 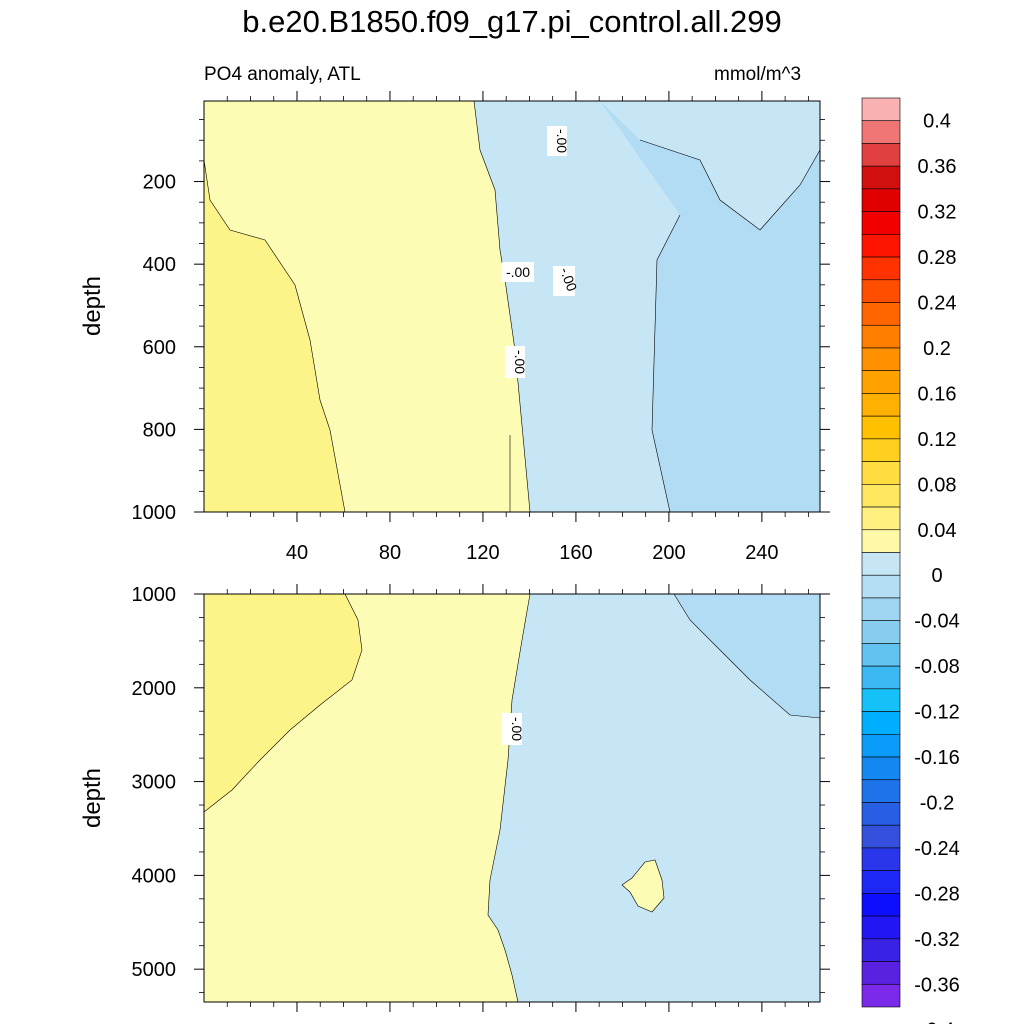 What do you see at coordinates (390, 553) in the screenshot?
I see `x-tick-label: 80` at bounding box center [390, 553].